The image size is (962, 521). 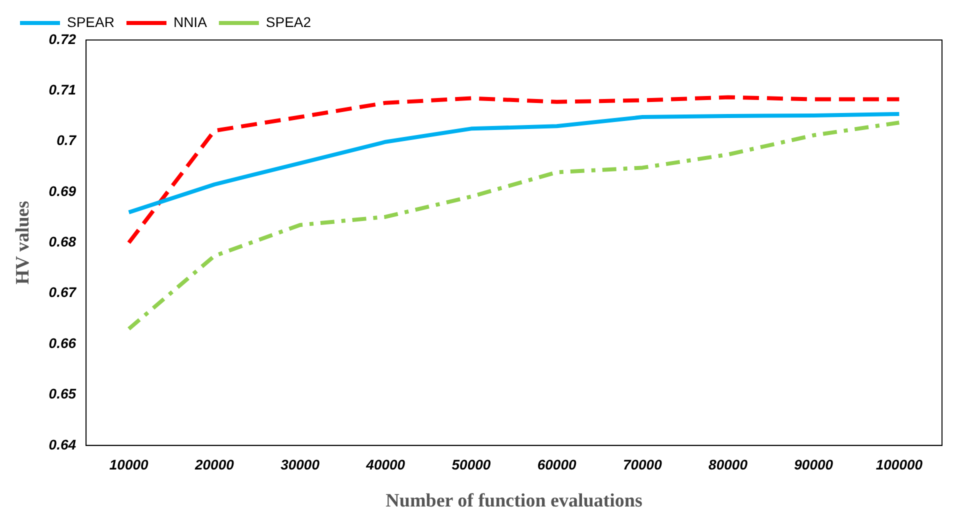 I want to click on y-tick-label: 0.71, so click(x=62, y=90).